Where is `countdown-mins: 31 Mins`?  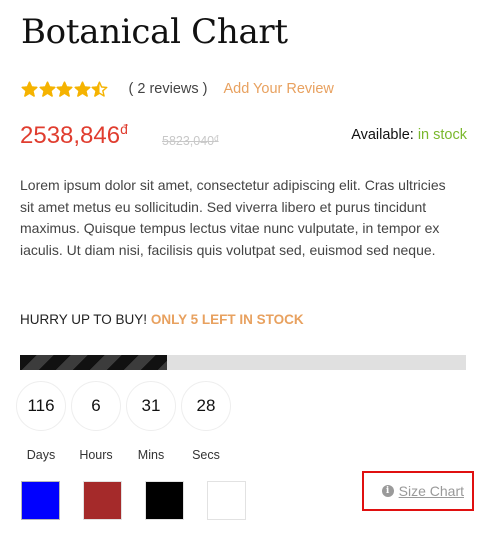
countdown-mins: 31 Mins is located at coordinates (151, 421).